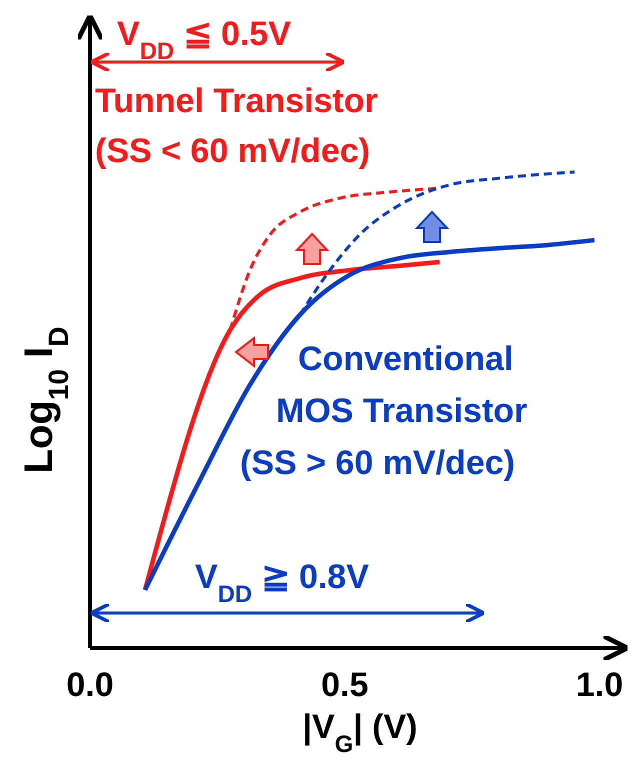 This screenshot has width=640, height=765. I want to click on text: (SS < 60 mV/dec), so click(232, 151).